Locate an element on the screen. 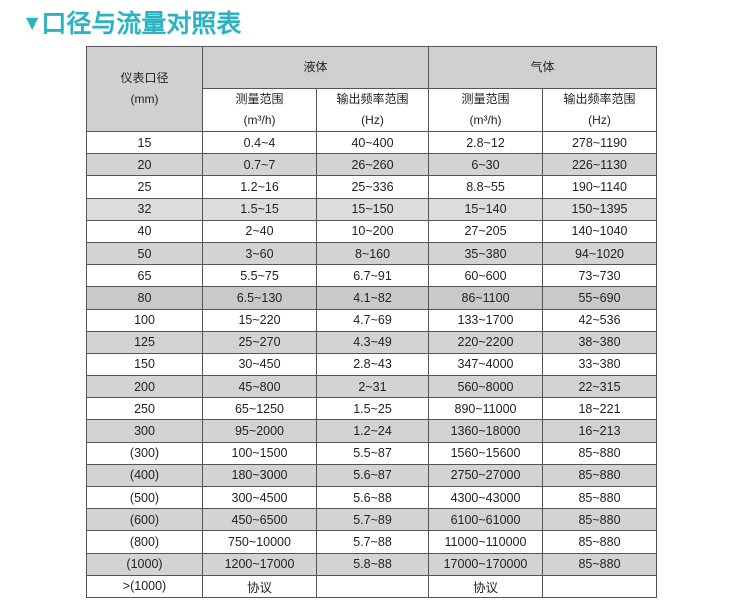 This screenshot has width=750, height=615. header-liquid: 液体 is located at coordinates (315, 67).